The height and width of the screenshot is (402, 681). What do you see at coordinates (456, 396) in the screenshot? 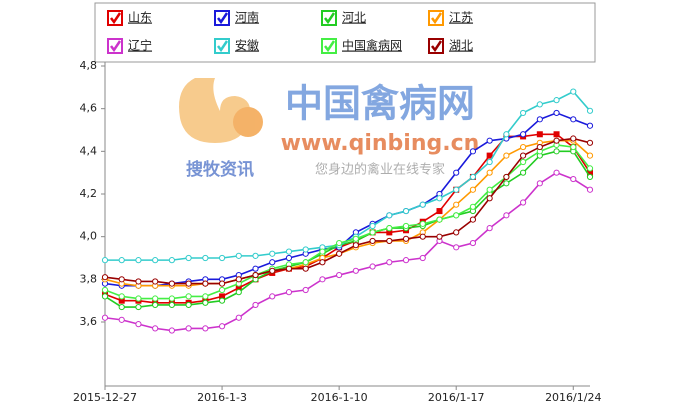
I see `x-tick-label: 2016/1-17` at bounding box center [456, 396].